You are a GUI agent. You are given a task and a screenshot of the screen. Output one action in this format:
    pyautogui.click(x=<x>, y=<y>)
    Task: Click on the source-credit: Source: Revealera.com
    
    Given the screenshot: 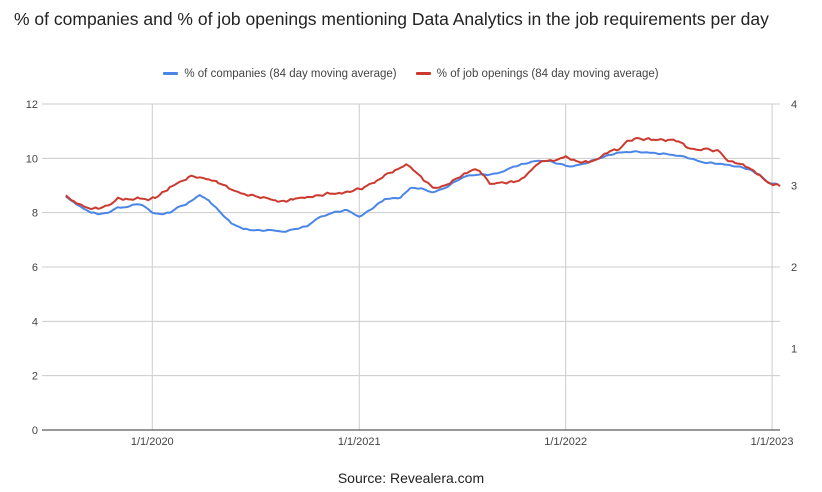 What is the action you would take?
    pyautogui.click(x=411, y=478)
    